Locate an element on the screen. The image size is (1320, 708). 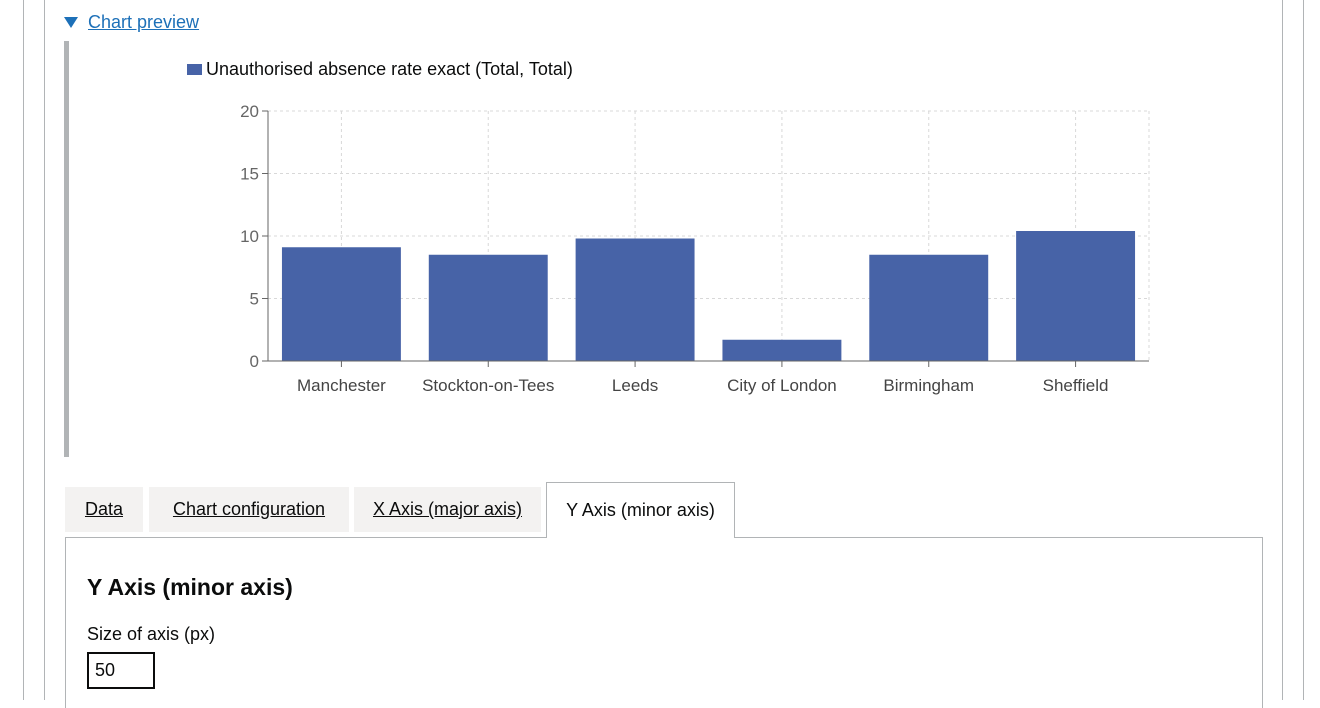
tab-y-axis: Y Axis (minor axis) is located at coordinates (640, 510).